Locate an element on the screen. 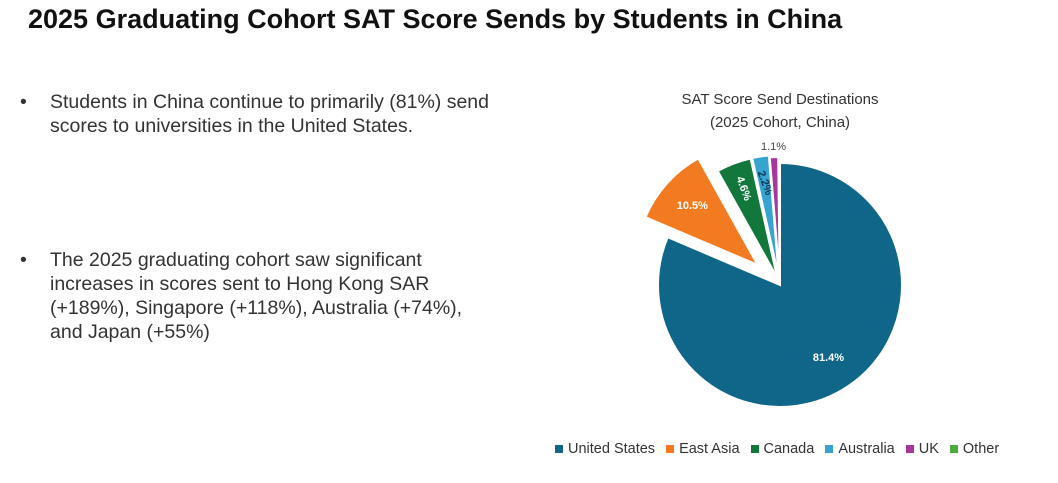 The width and height of the screenshot is (1058, 483). legend-item: United States is located at coordinates (605, 449).